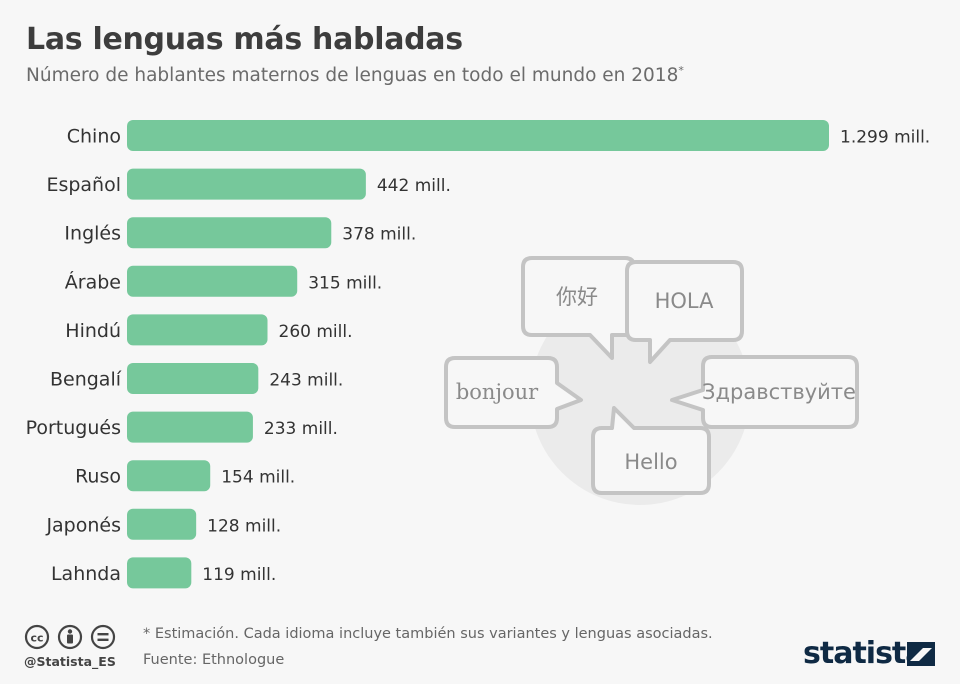 Image resolution: width=960 pixels, height=684 pixels. I want to click on value-label: 154 mill., so click(258, 478).